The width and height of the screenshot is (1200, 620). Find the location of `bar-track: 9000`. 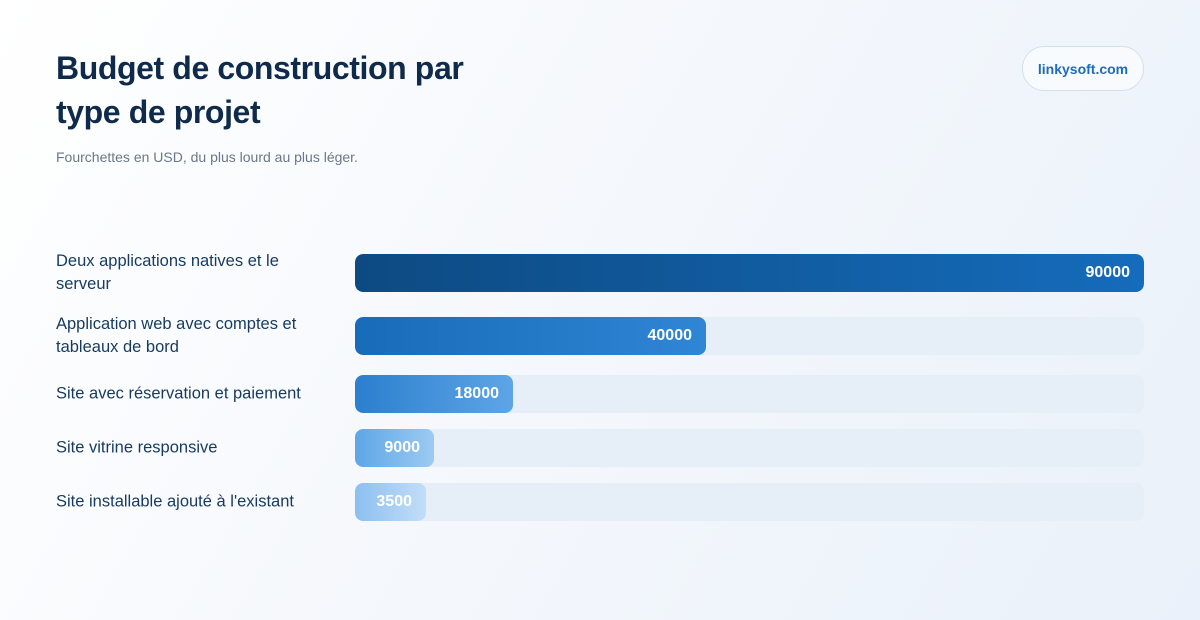

bar-track: 9000 is located at coordinates (749, 448).